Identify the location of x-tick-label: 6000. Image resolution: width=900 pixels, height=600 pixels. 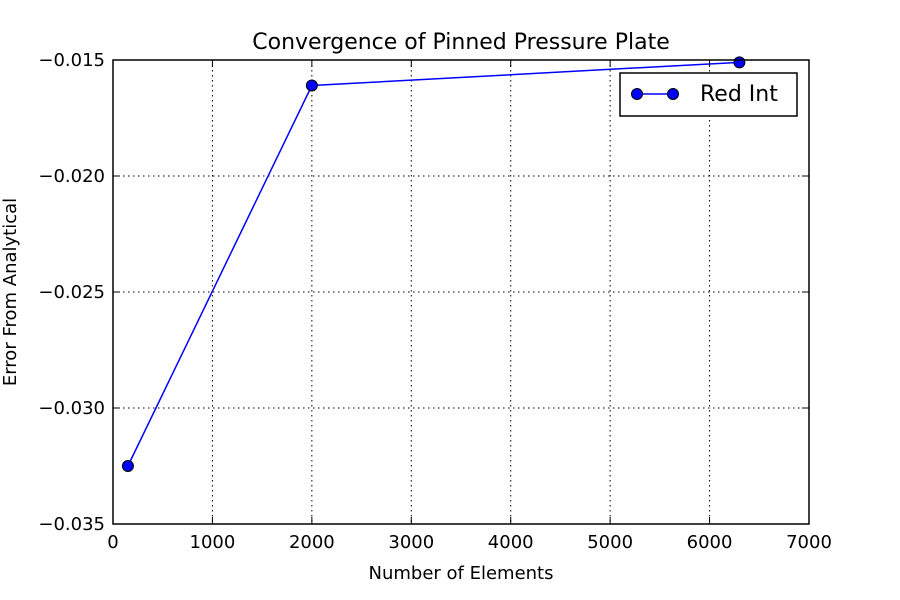
(710, 542).